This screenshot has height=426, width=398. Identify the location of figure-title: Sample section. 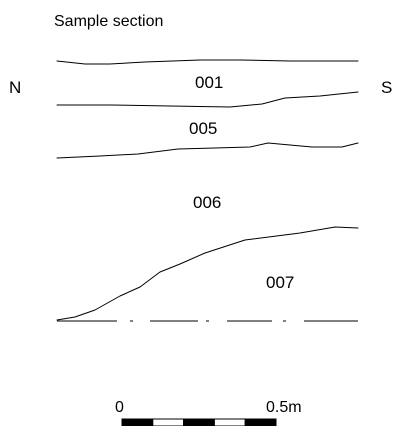
(108, 21).